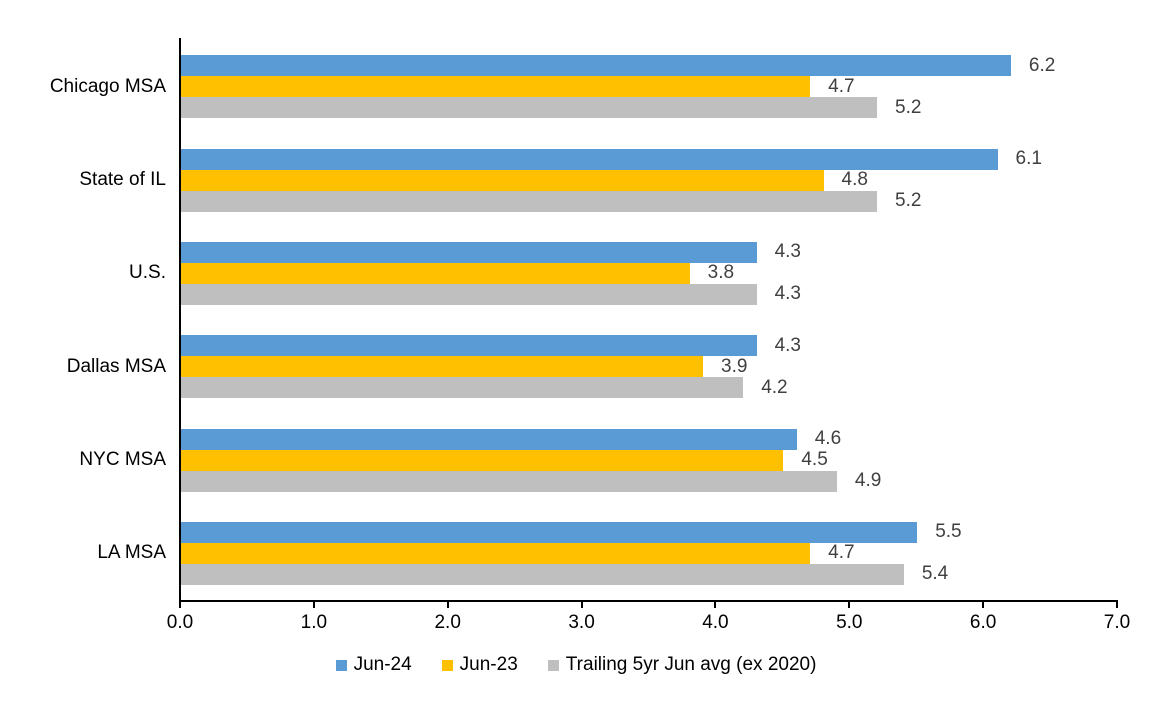  Describe the element at coordinates (596, 66) in the screenshot. I see `bar-jun-24-chicago-msa` at that location.